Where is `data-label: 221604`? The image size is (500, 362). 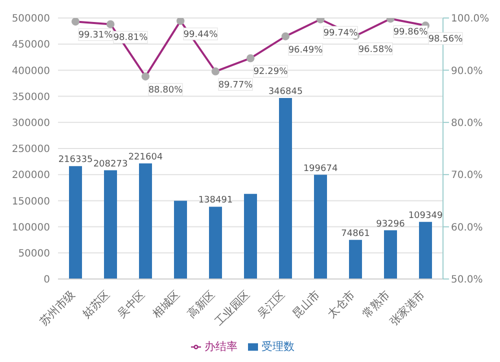 data-label: 221604 is located at coordinates (145, 157).